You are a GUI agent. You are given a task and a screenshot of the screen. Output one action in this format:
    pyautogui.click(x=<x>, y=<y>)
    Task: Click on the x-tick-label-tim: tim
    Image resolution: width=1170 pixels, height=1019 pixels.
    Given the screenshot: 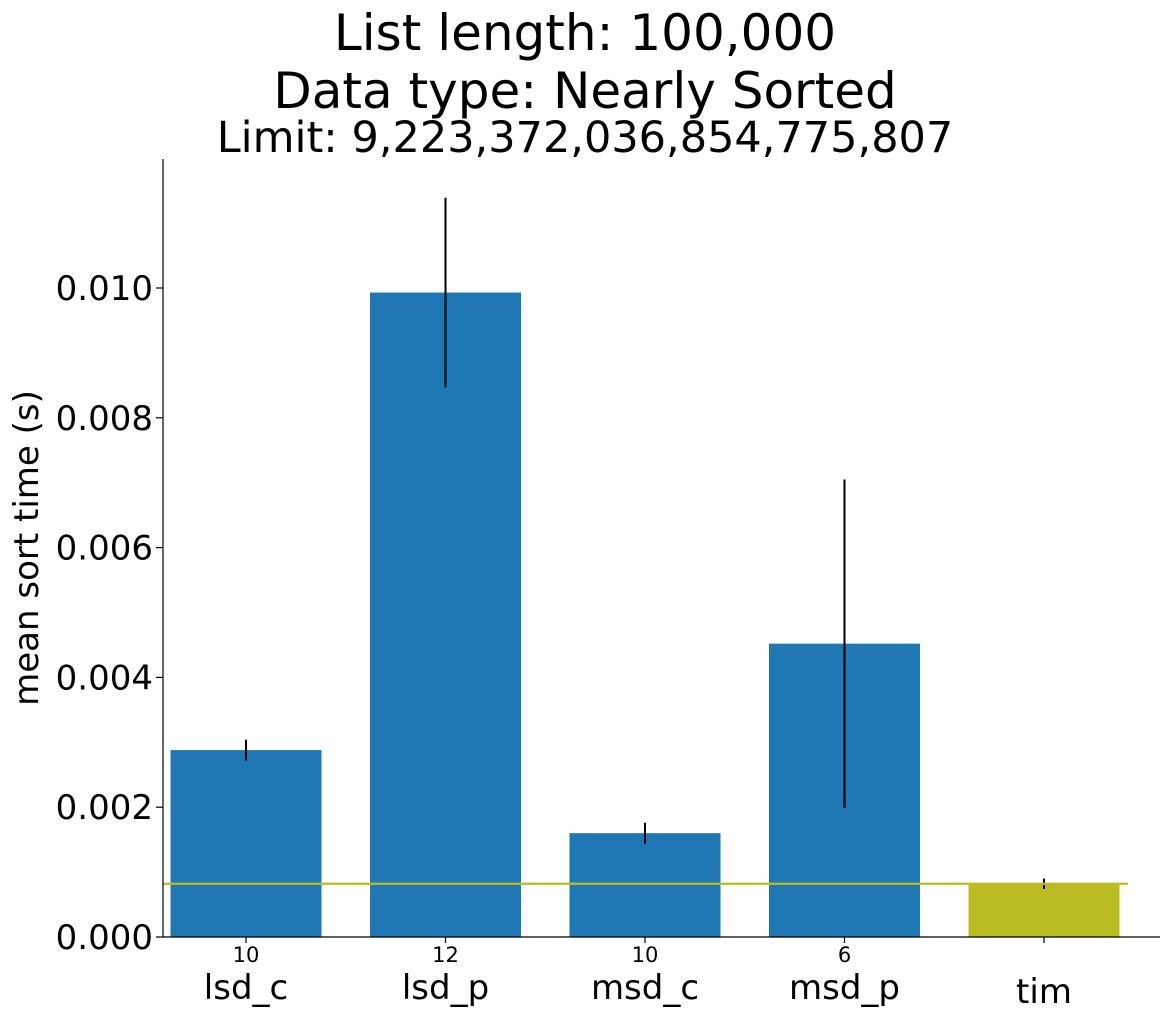 What is the action you would take?
    pyautogui.click(x=1044, y=992)
    